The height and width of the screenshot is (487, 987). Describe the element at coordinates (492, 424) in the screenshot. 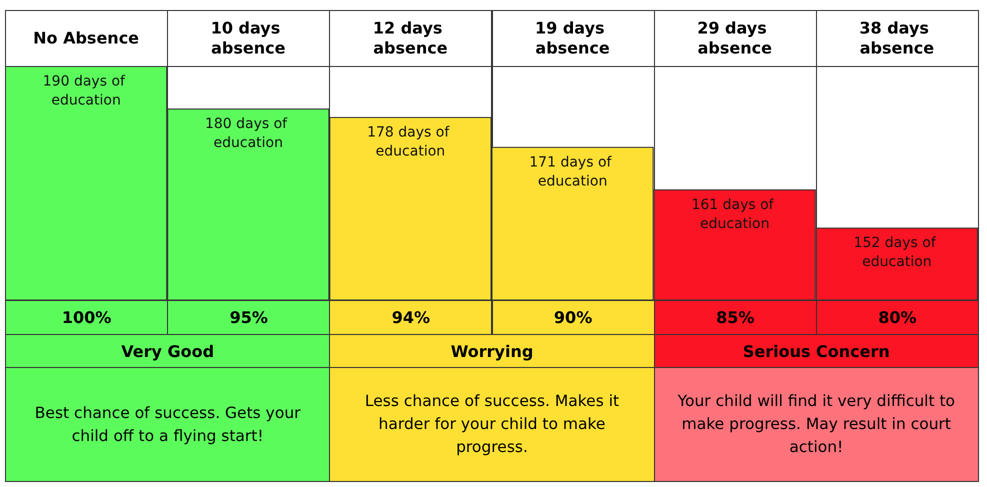

I see `text: Less chance of success. Makes it harder for your child to make progress.` at that location.